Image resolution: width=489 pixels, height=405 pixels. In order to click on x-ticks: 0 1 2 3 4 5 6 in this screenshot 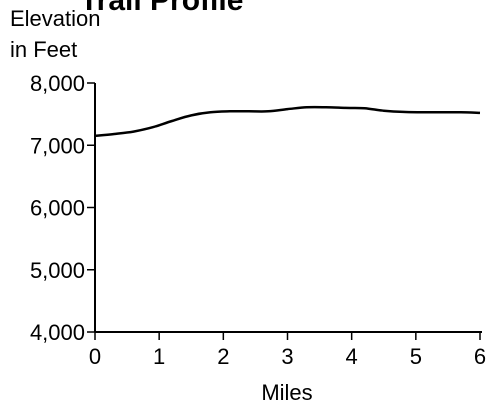, I will do `click(287, 350)`.